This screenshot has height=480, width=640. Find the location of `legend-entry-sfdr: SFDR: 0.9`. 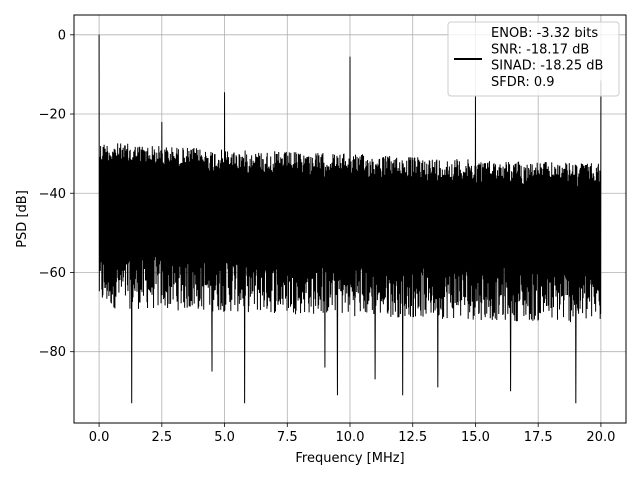

legend-entry-sfdr: SFDR: 0.9 is located at coordinates (523, 82).